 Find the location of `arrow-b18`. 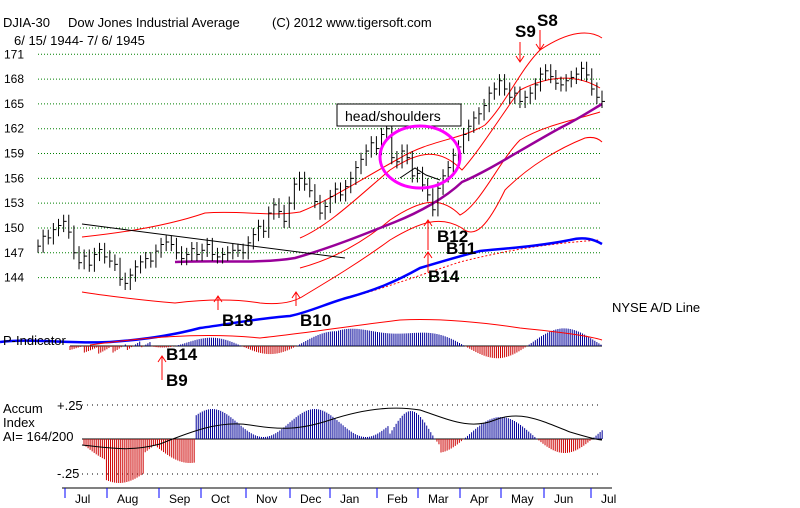

arrow-b18 is located at coordinates (218, 302).